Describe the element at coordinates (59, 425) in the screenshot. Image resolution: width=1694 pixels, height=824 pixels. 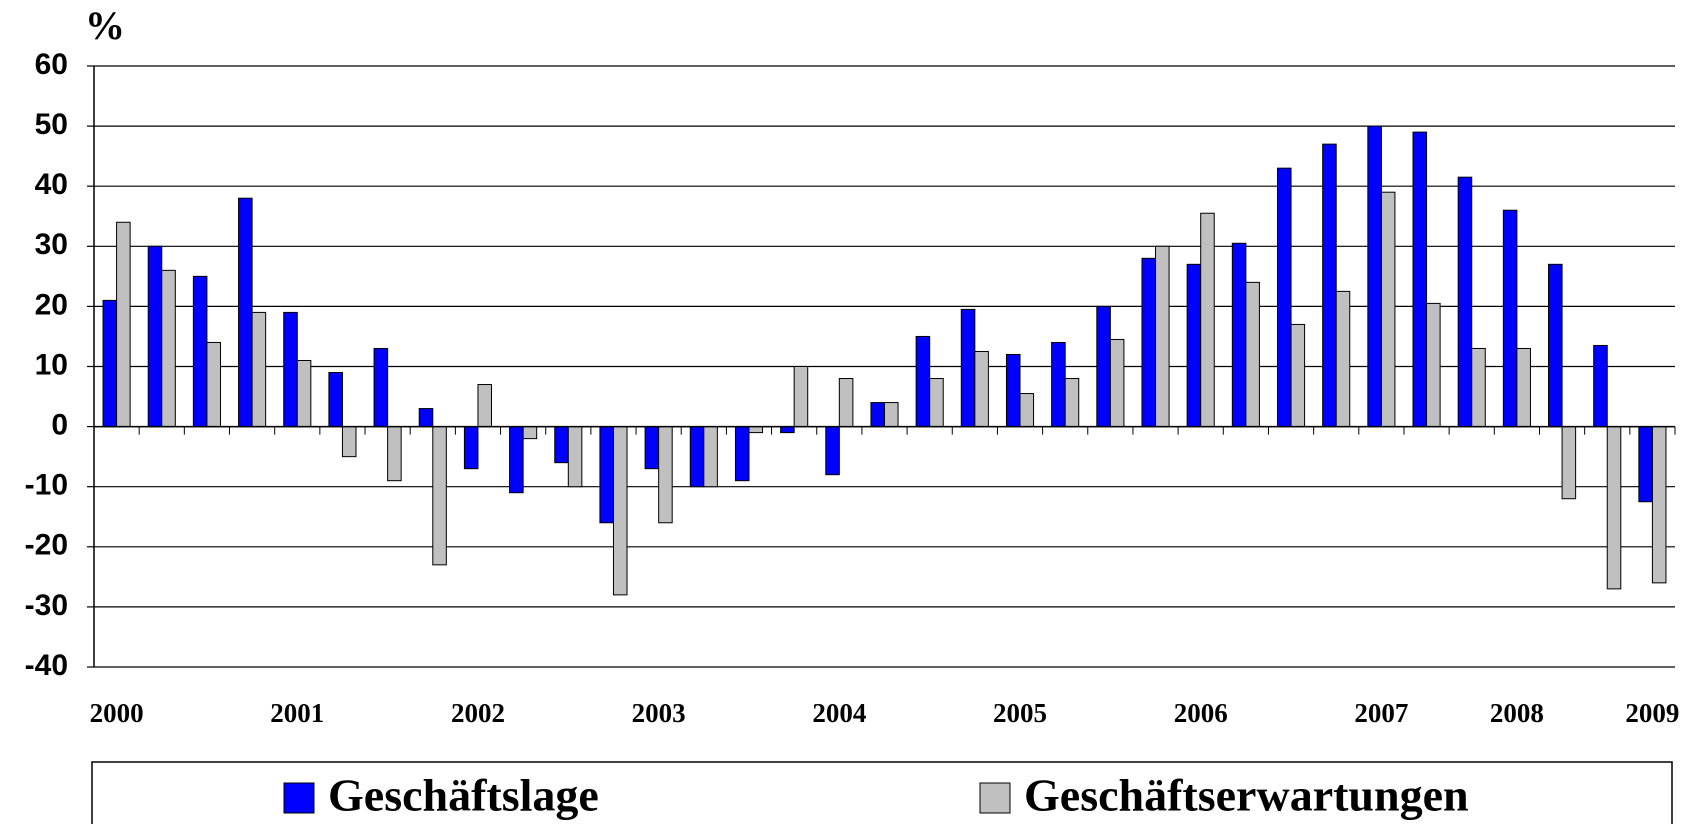
I see `y-tick-label: 0` at that location.